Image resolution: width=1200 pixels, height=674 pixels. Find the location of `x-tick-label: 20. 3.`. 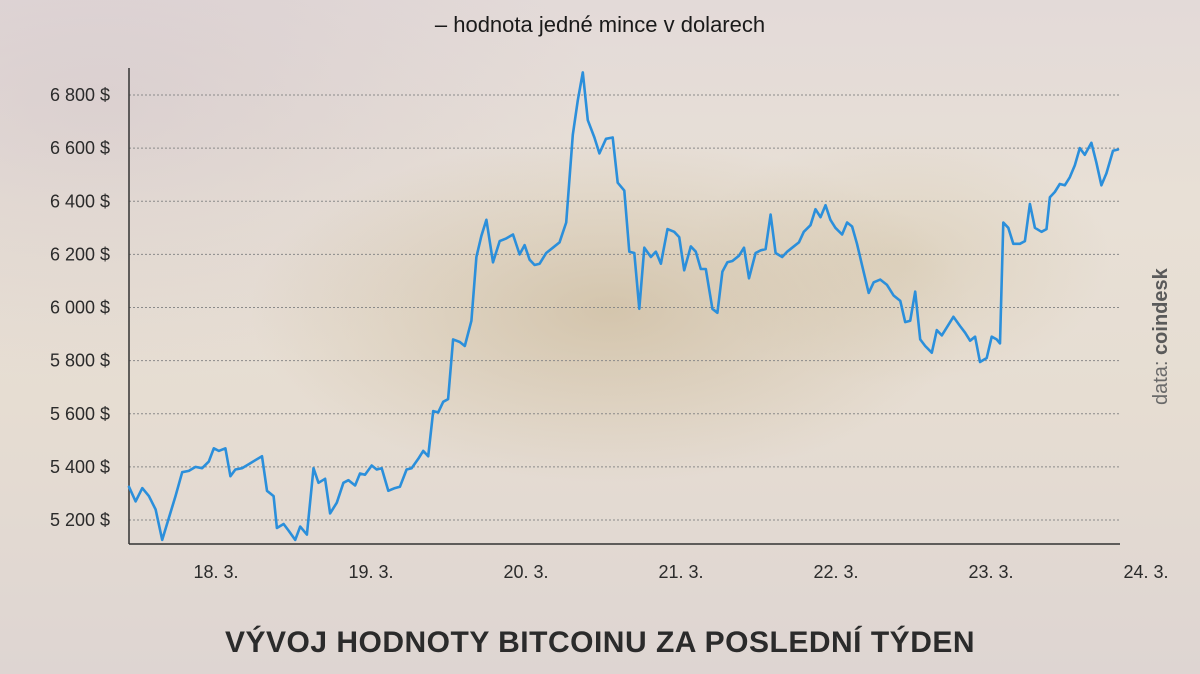

x-tick-label: 20. 3. is located at coordinates (525, 572).